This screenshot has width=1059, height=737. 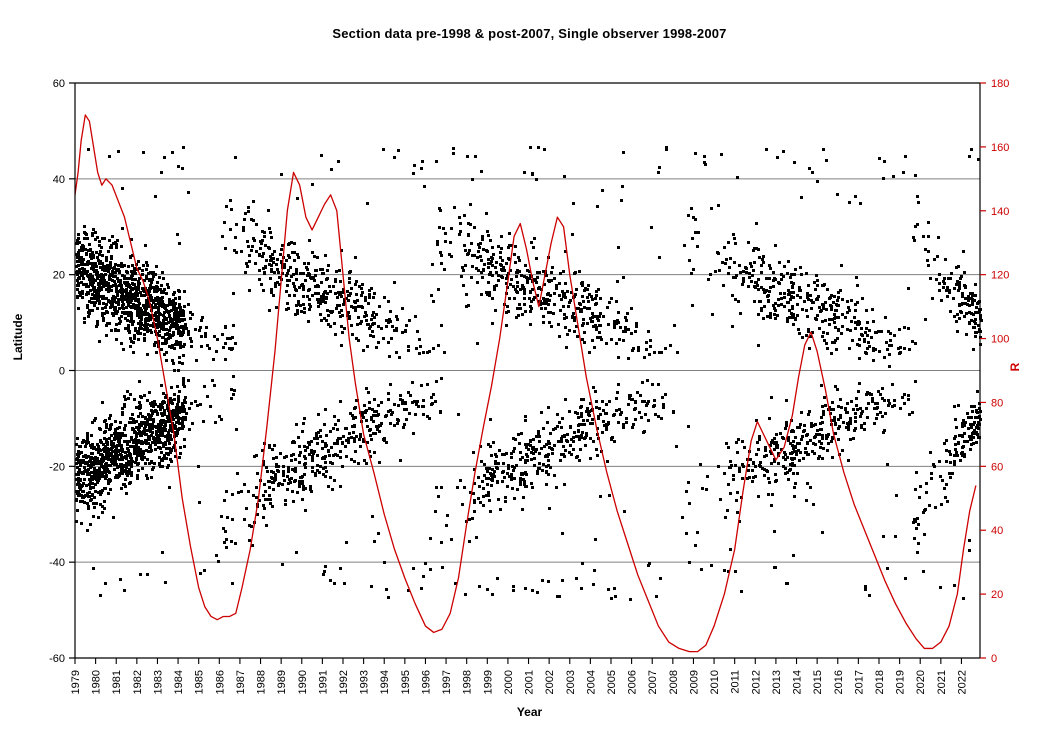 What do you see at coordinates (488, 682) in the screenshot?
I see `svg-text: 1999` at bounding box center [488, 682].